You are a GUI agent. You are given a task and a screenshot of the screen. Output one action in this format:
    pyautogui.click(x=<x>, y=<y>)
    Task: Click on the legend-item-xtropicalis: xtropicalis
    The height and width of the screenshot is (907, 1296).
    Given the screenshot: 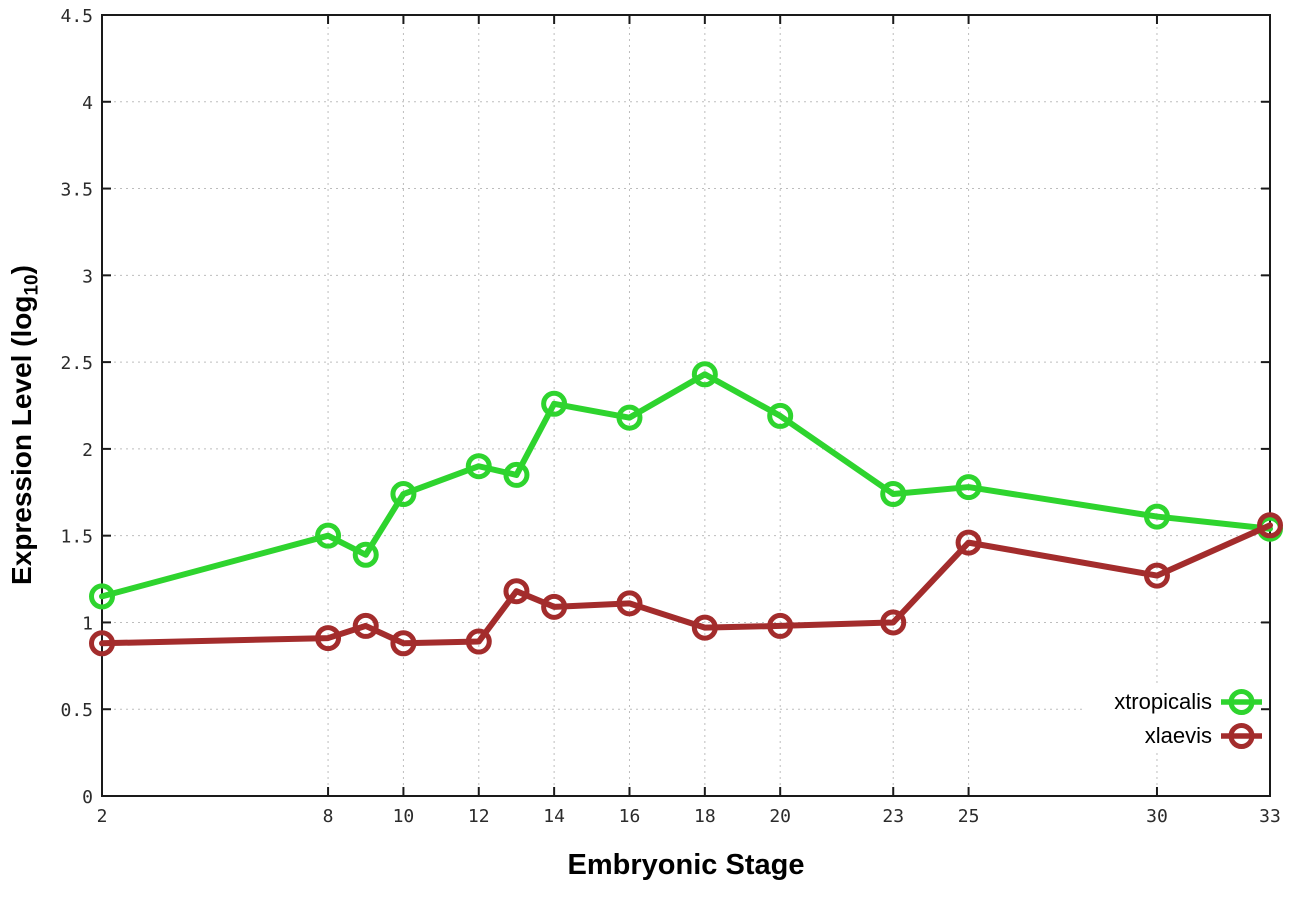 What is the action you would take?
    pyautogui.click(x=1188, y=702)
    